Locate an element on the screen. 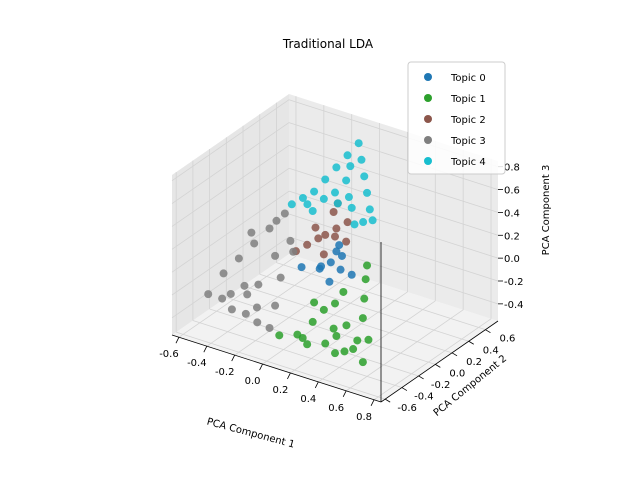  y-tick-label: 0.0 is located at coordinates (457, 373).